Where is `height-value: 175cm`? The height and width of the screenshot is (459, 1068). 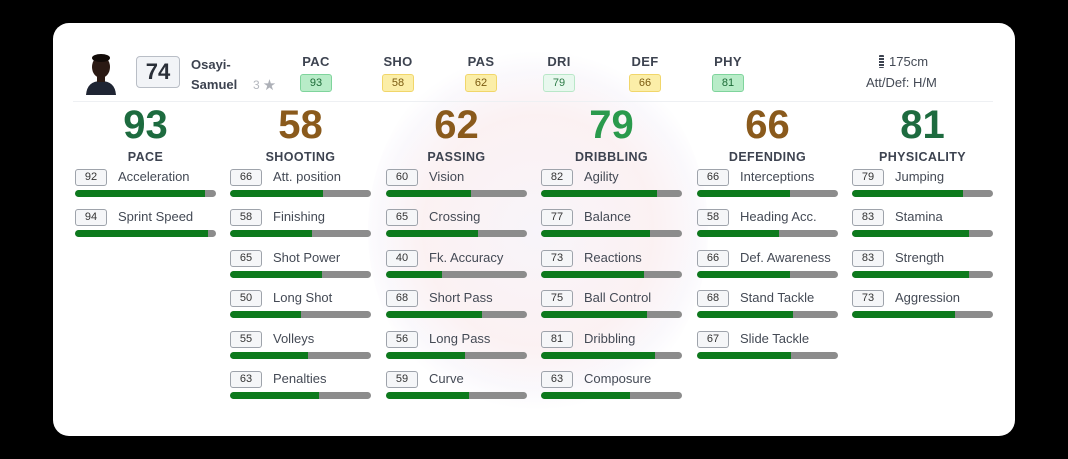
height-value: 175cm is located at coordinates (909, 61).